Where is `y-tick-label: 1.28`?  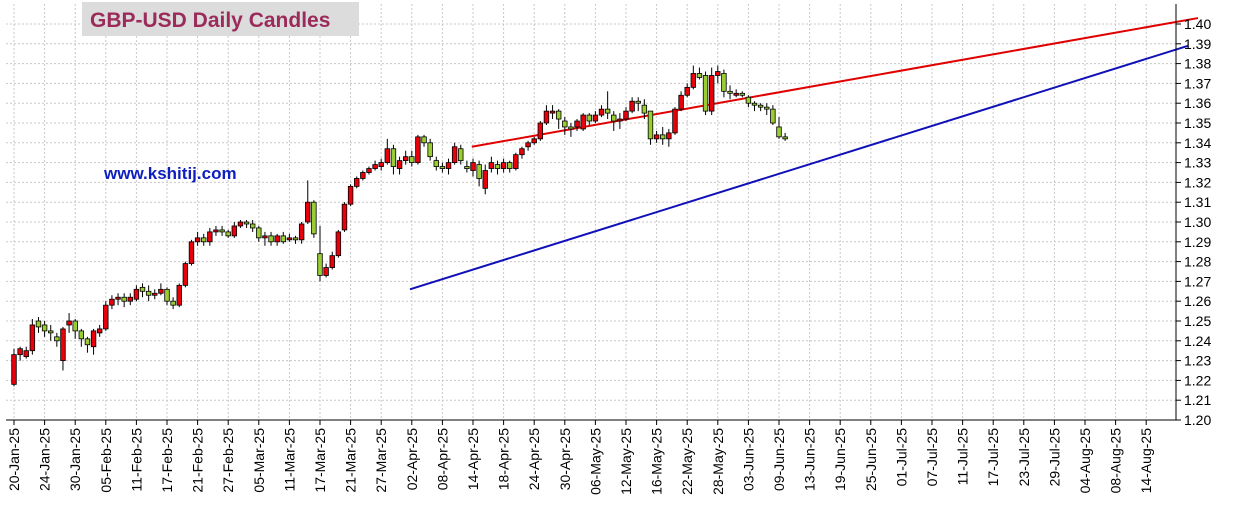
y-tick-label: 1.28 is located at coordinates (1197, 262).